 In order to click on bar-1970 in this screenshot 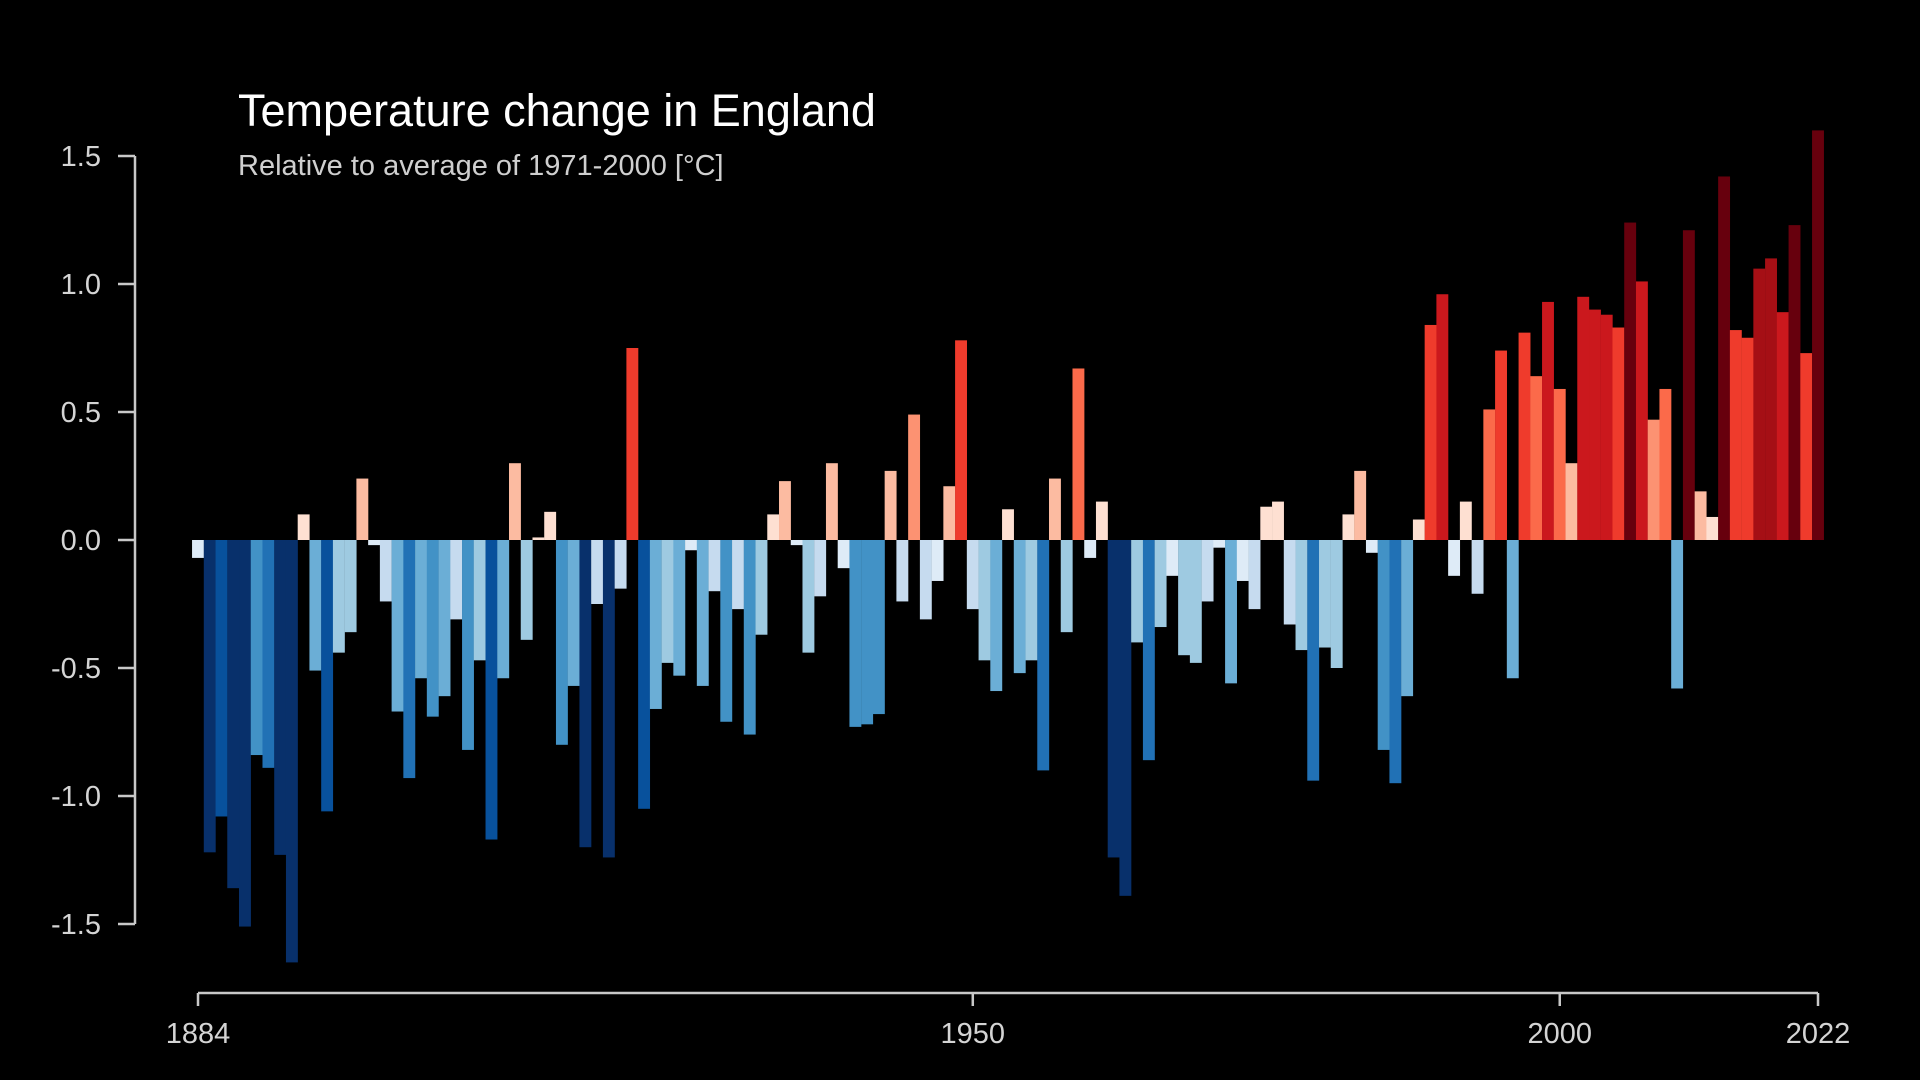, I will do `click(1207, 571)`.